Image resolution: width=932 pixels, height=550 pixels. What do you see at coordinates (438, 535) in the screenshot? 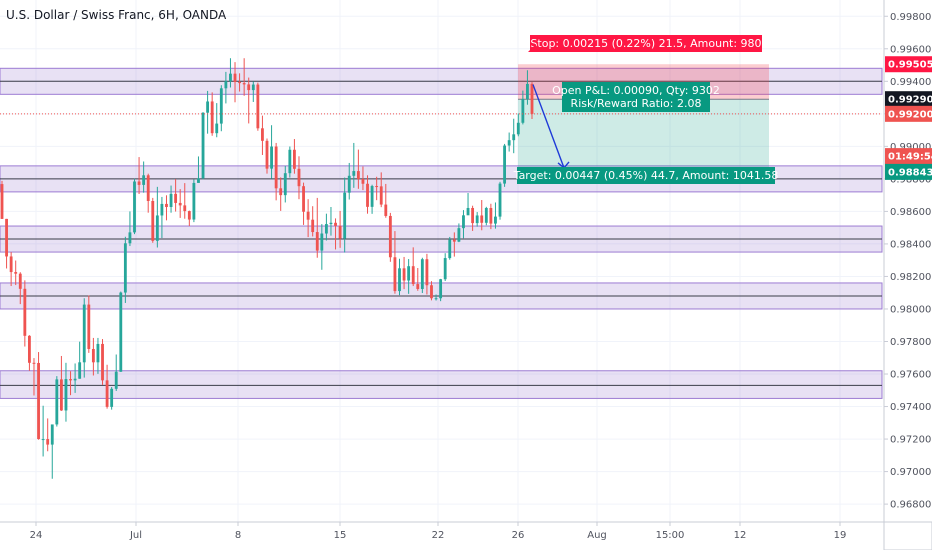
I see `x-tick-label: 22` at bounding box center [438, 535].